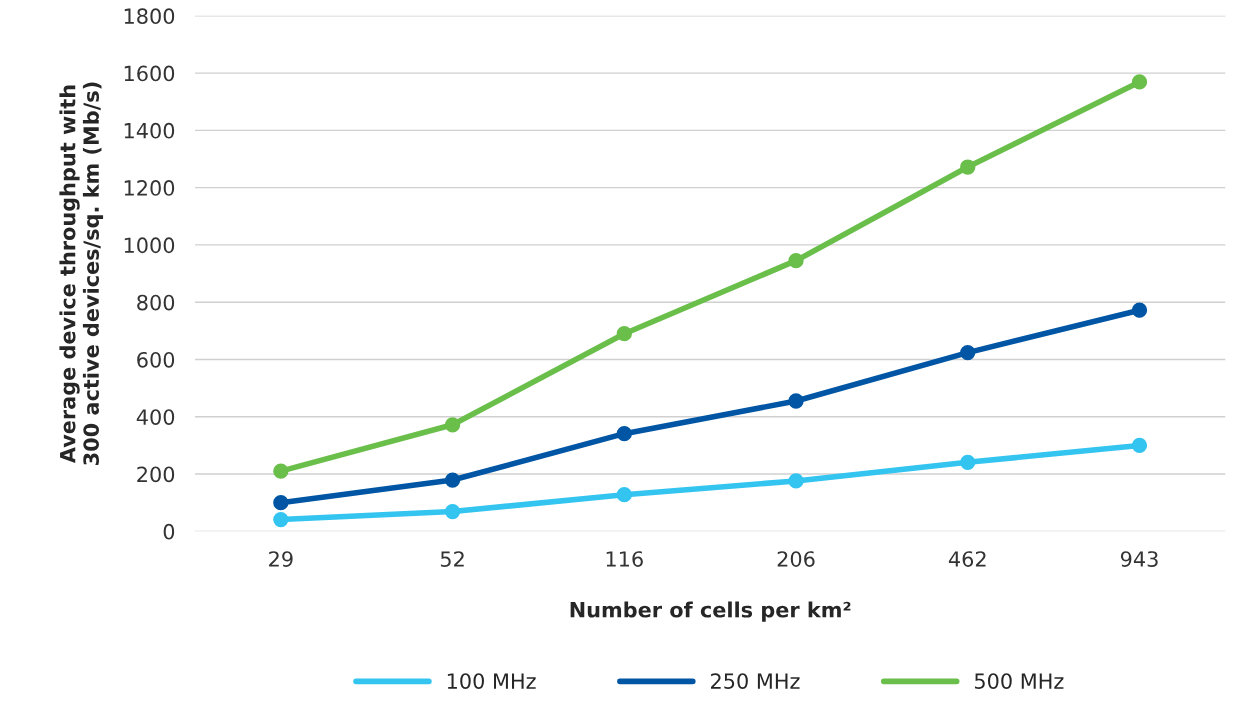  What do you see at coordinates (149, 16) in the screenshot?
I see `y-tick-label: 1800` at bounding box center [149, 16].